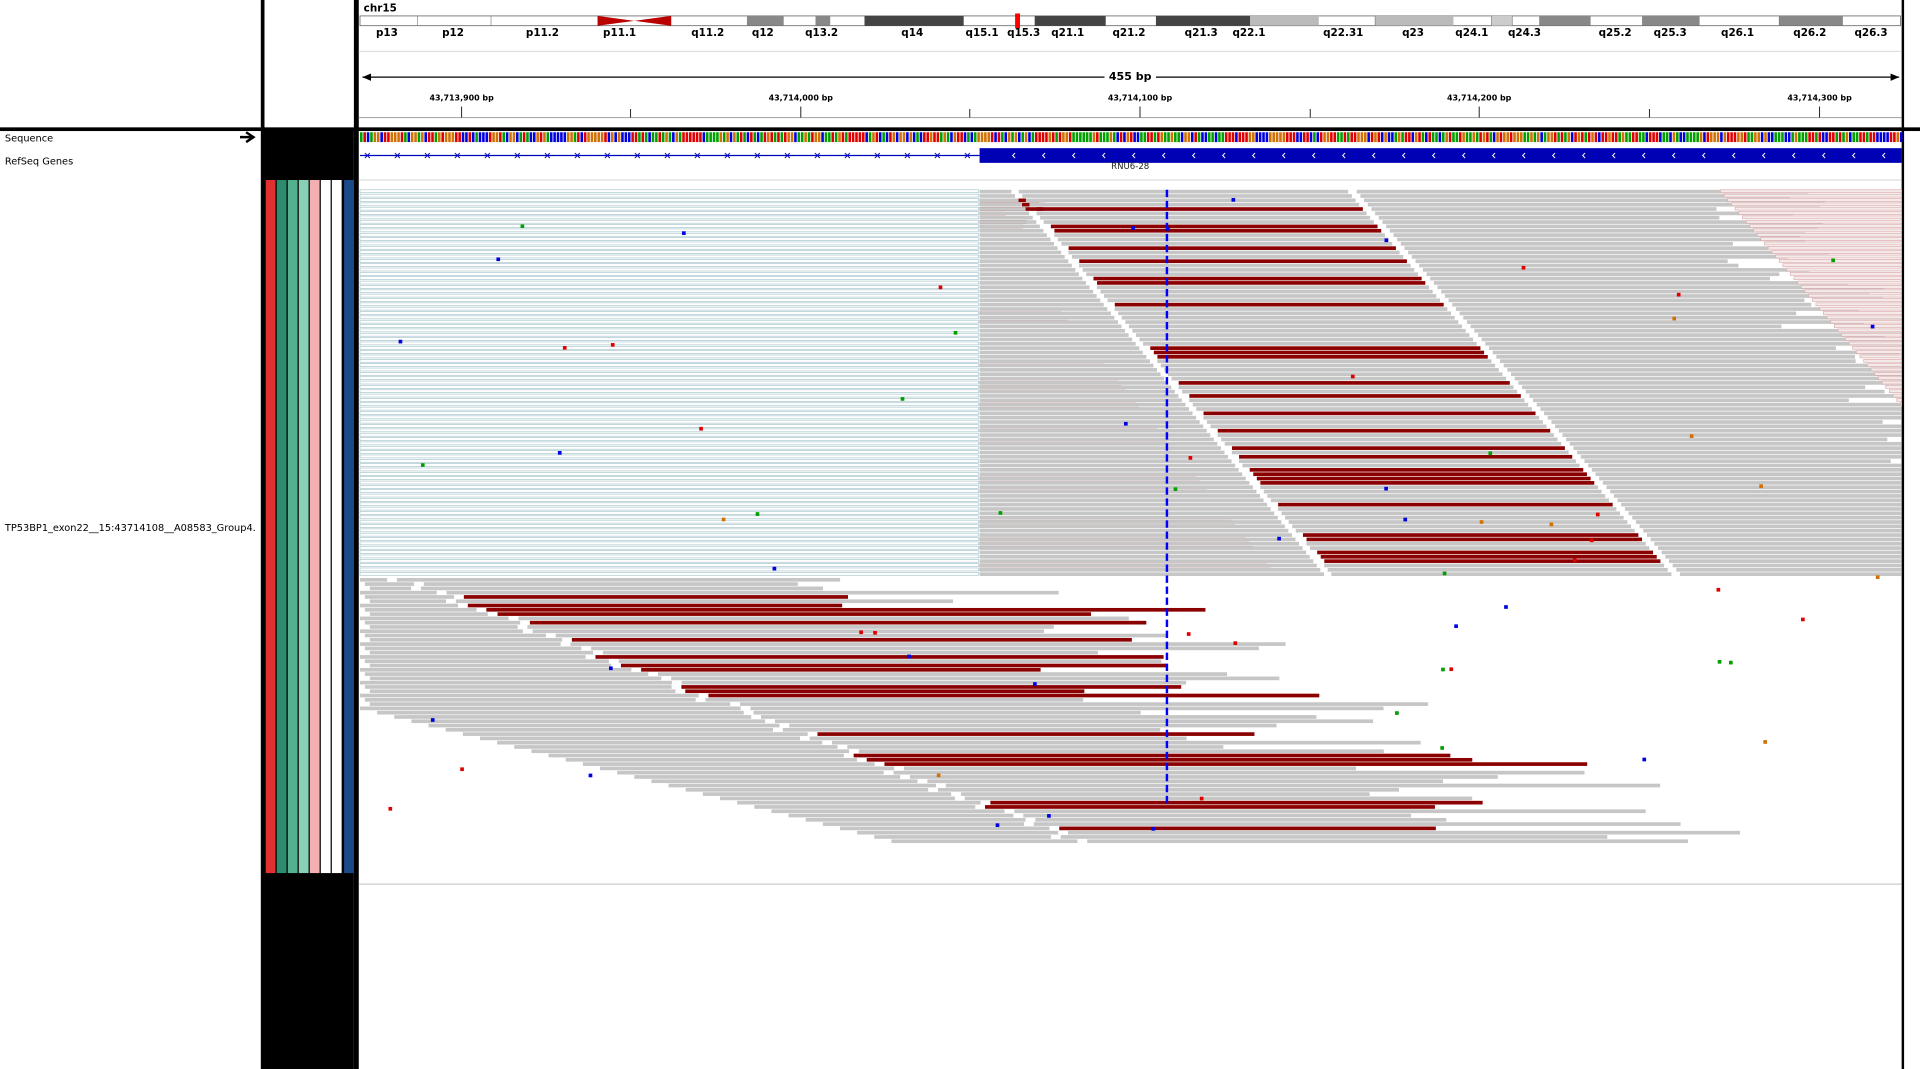 The height and width of the screenshot is (1069, 1920). Describe the element at coordinates (1565, 20) in the screenshot. I see `band` at that location.